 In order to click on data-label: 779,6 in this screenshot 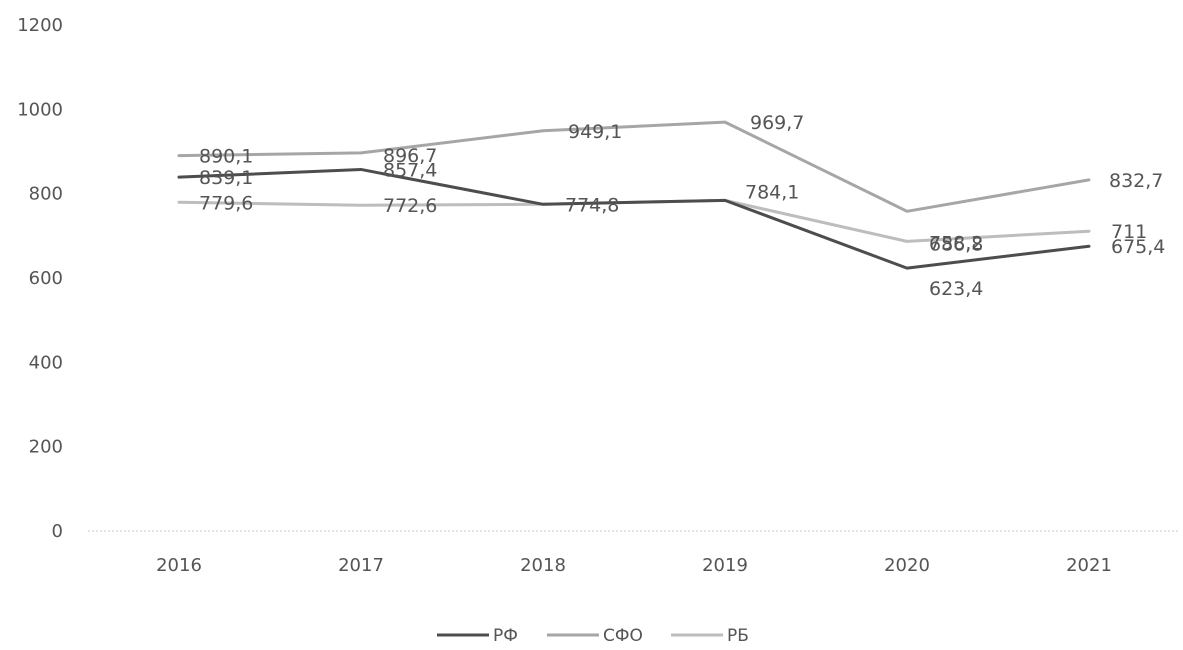, I will do `click(226, 203)`.